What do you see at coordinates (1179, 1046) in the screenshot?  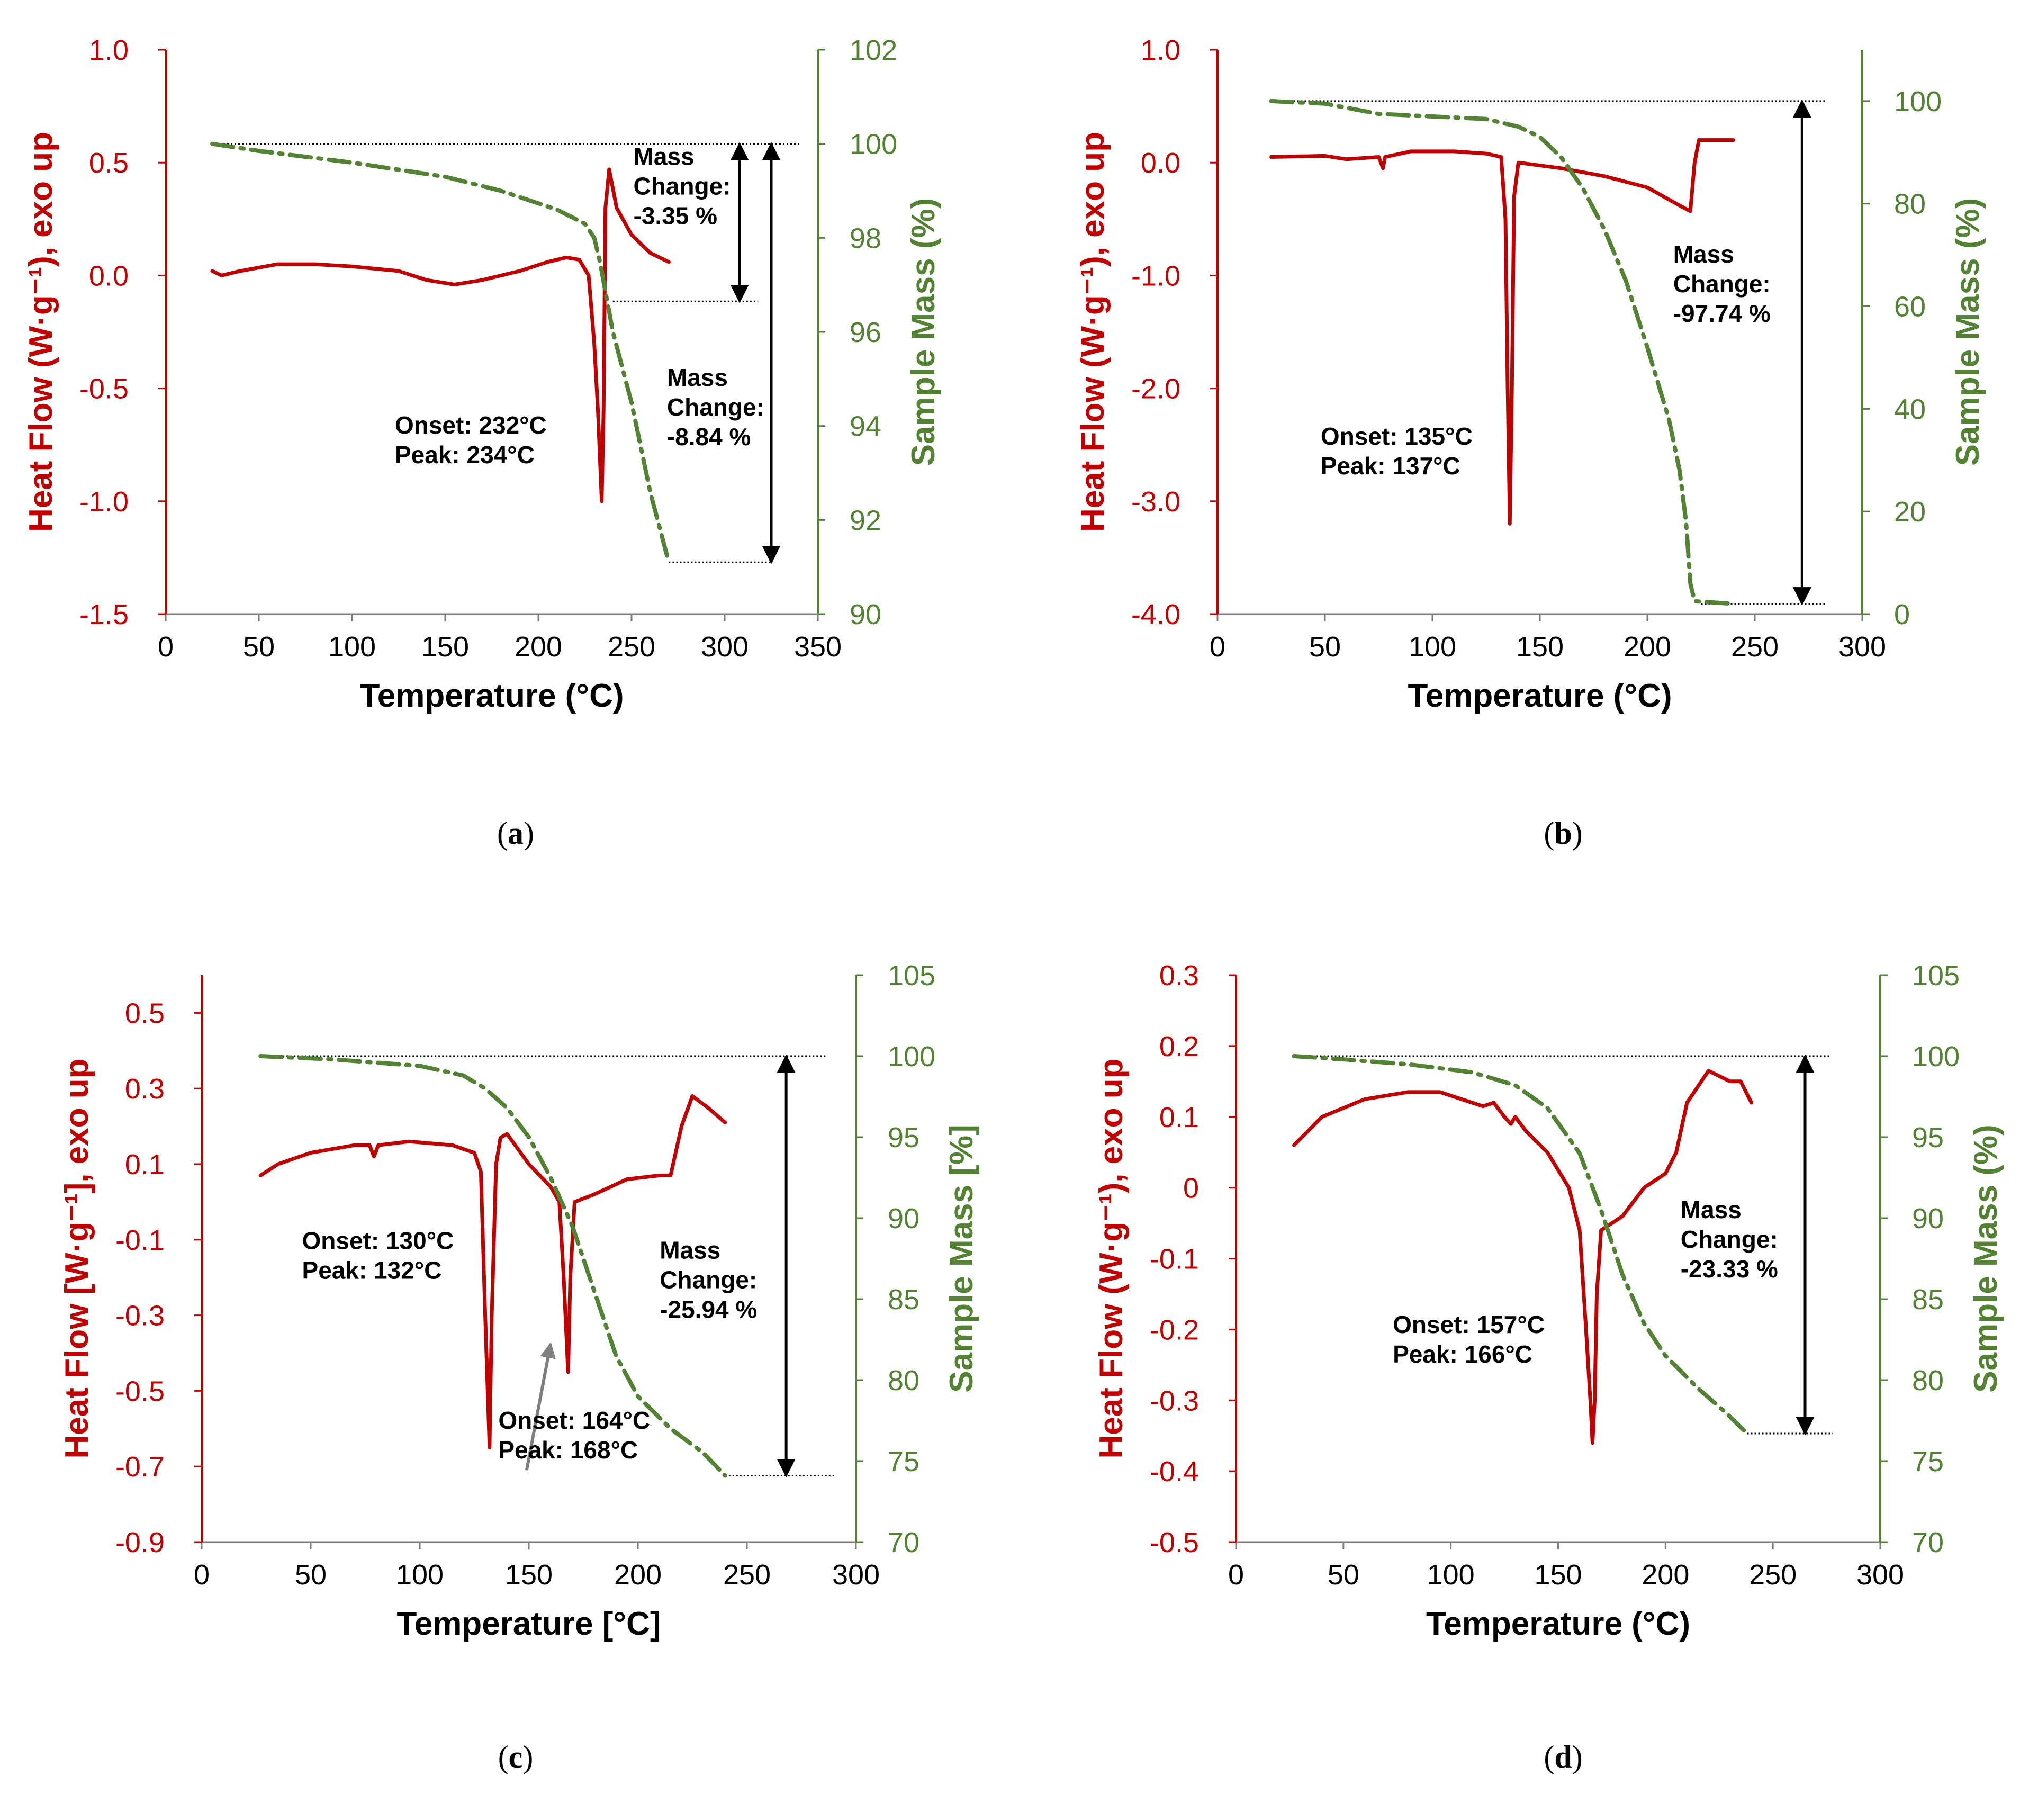 I see `left-y-tick-label: 0.2` at bounding box center [1179, 1046].